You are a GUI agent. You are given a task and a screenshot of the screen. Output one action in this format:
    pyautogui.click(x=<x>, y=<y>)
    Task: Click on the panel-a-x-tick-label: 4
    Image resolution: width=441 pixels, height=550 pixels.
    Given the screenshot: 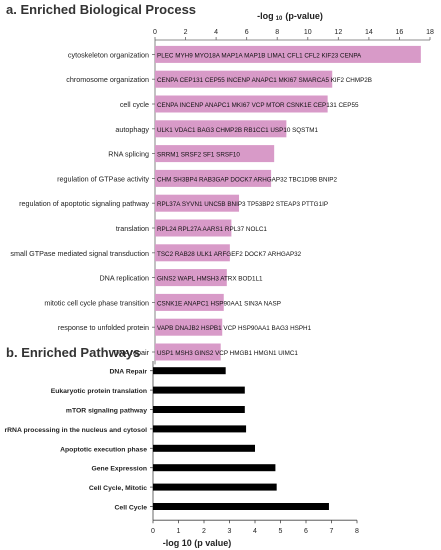 What is the action you would take?
    pyautogui.click(x=216, y=32)
    